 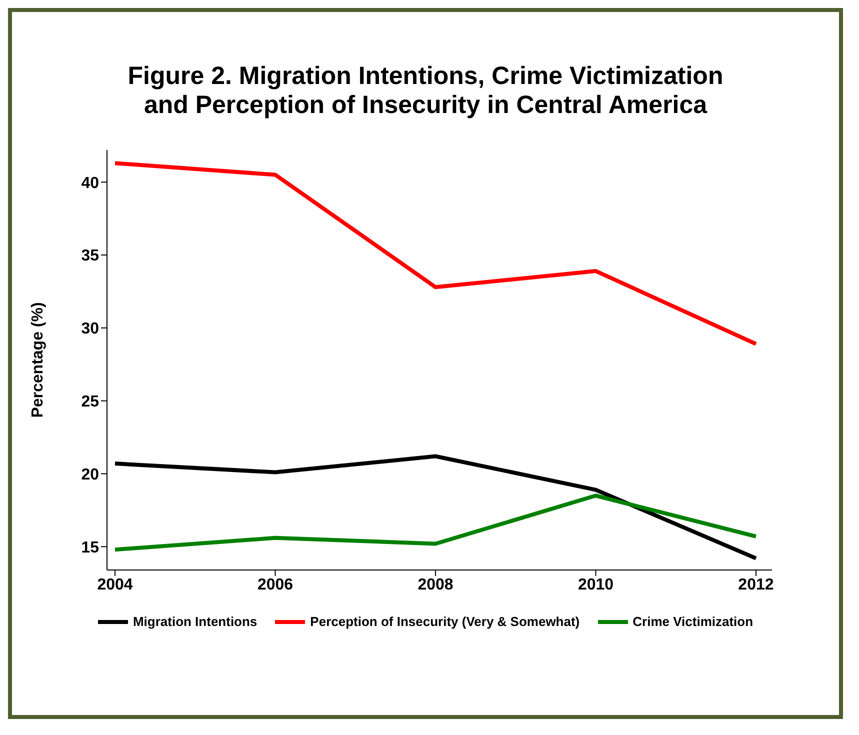 I want to click on chart-title: Figure 2. Migration Intentions, Crime Victimization and Perception of Insecurity in Central America, so click(x=425, y=91).